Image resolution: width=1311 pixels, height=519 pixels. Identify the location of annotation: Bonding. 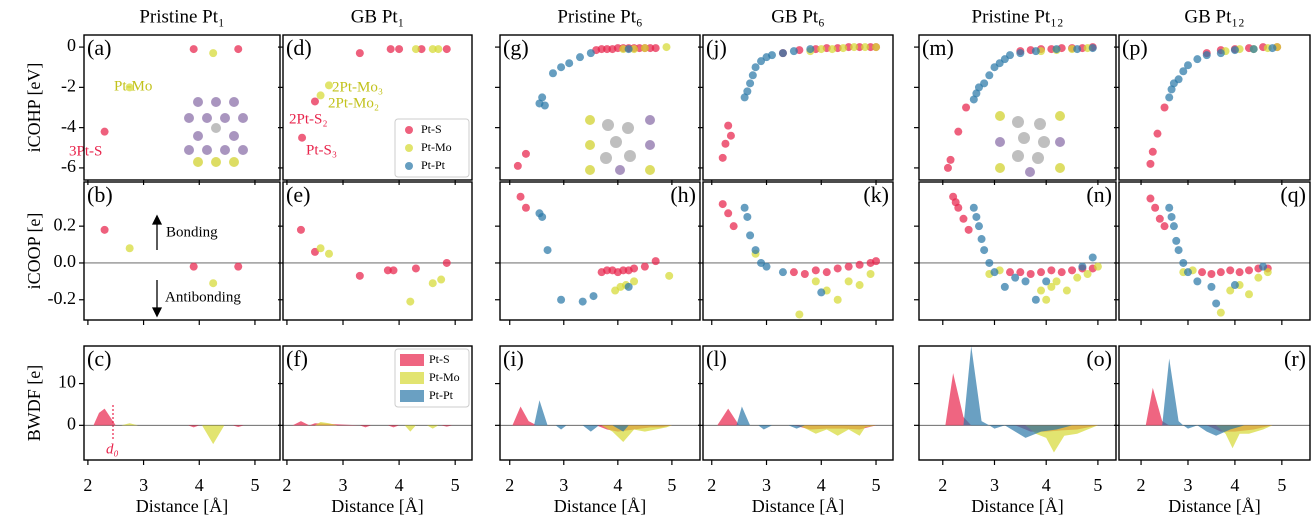
(192, 232).